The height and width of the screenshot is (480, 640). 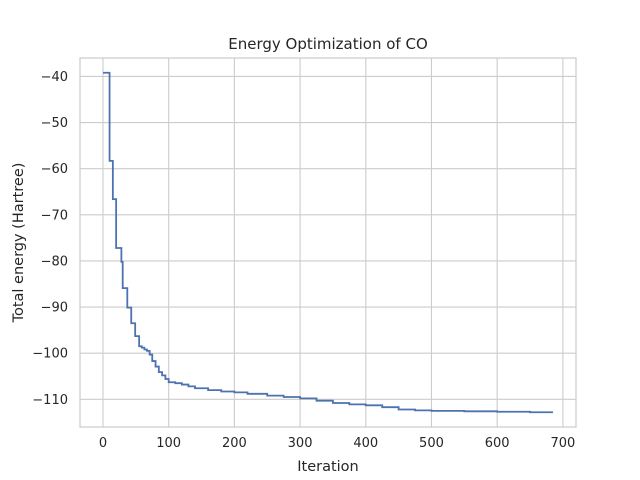 What do you see at coordinates (497, 443) in the screenshot?
I see `x-tick-label: 600` at bounding box center [497, 443].